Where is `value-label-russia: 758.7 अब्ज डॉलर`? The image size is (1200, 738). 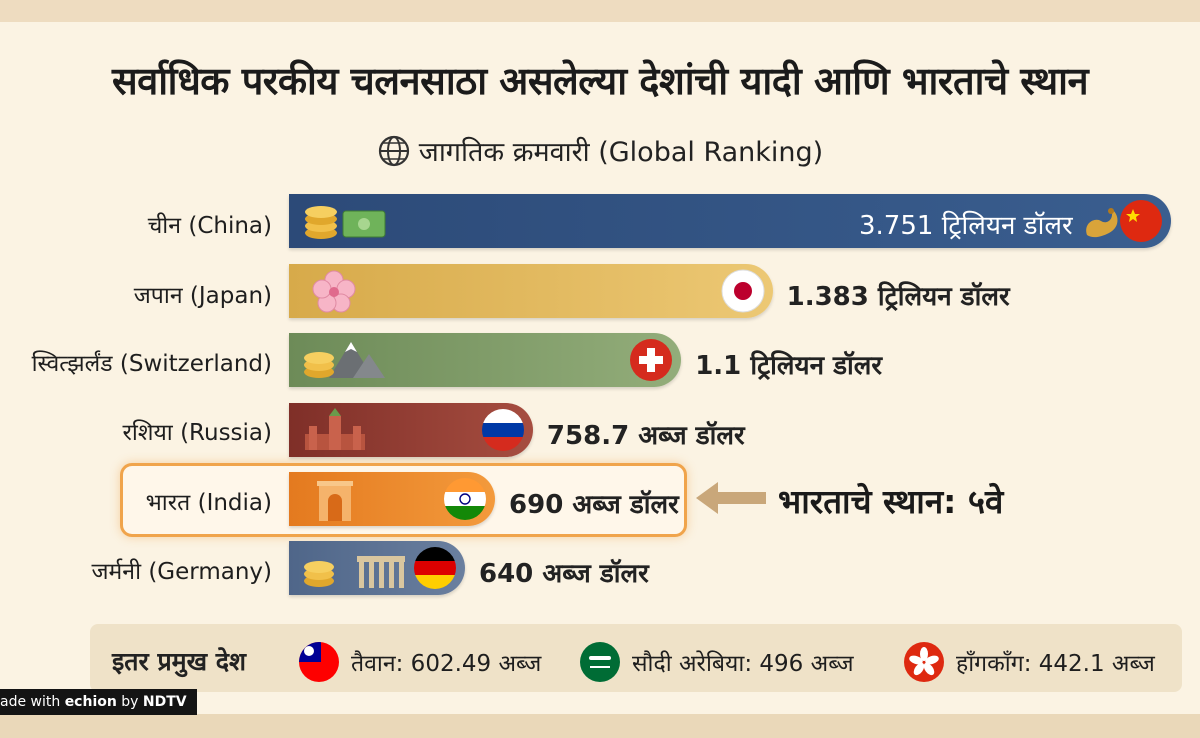 value-label-russia: 758.7 अब्ज डॉलर is located at coordinates (645, 436).